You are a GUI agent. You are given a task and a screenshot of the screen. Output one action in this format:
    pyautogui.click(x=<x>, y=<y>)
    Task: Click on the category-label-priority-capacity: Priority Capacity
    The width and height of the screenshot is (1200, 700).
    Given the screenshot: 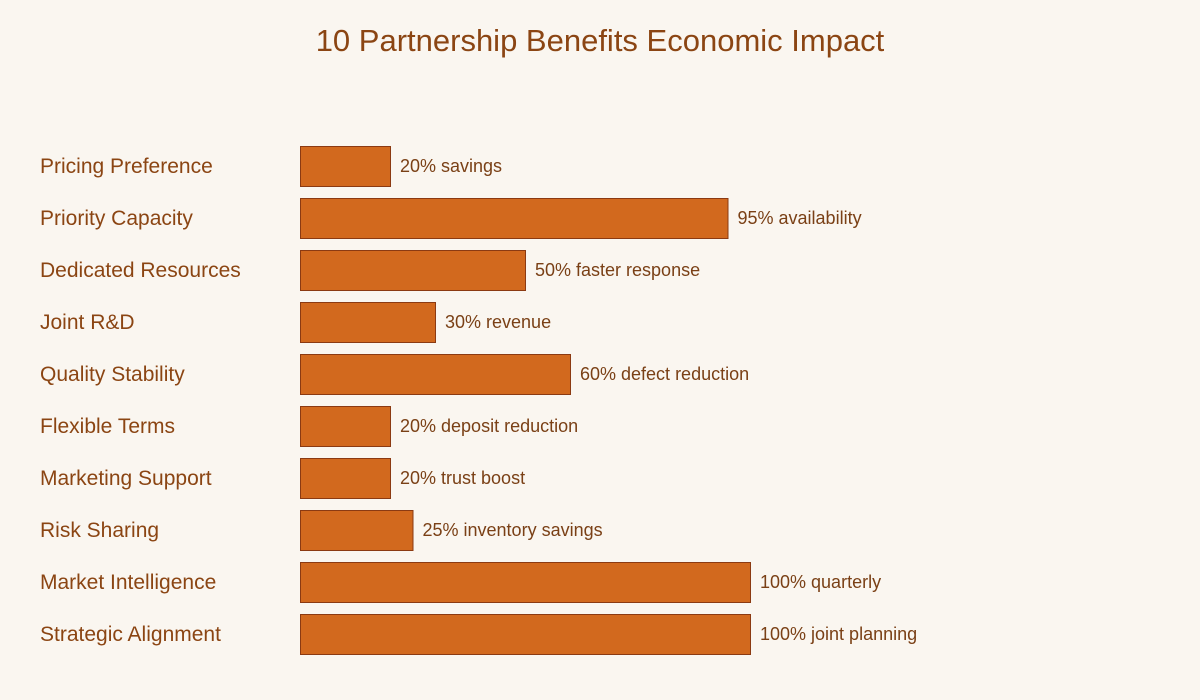 What is the action you would take?
    pyautogui.click(x=116, y=218)
    